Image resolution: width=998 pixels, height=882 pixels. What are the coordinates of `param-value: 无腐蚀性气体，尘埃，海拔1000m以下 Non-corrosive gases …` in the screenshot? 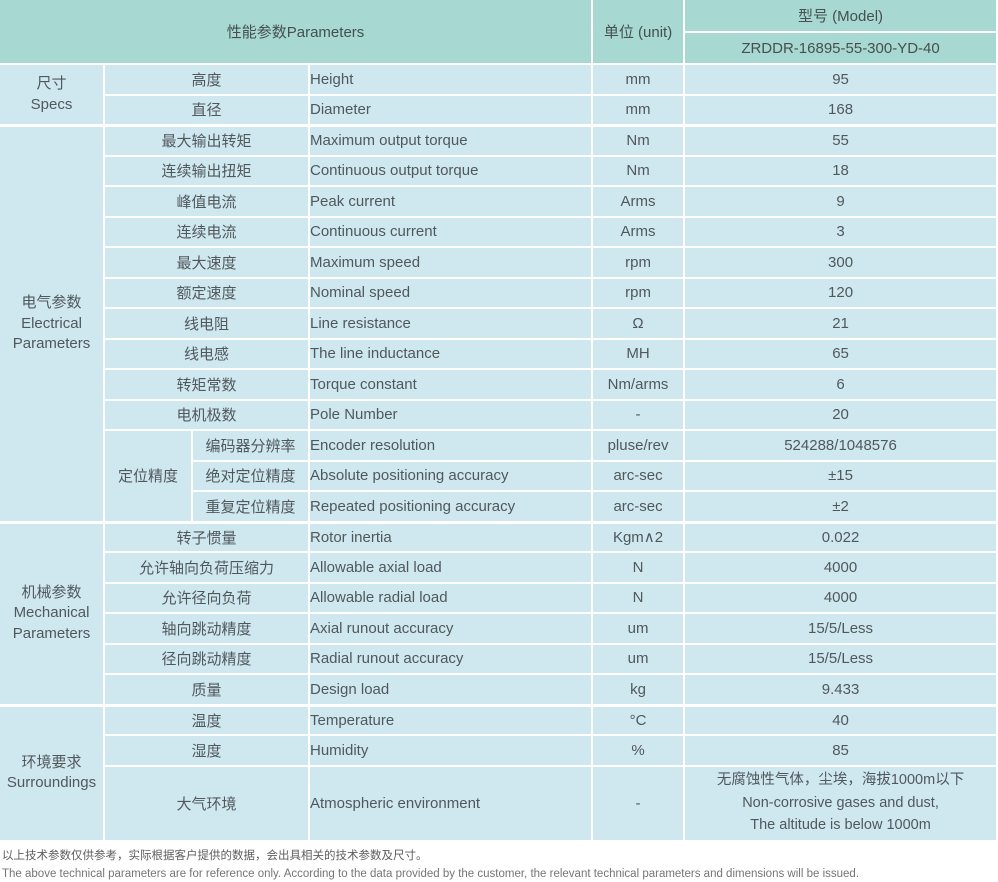 It's located at (841, 804).